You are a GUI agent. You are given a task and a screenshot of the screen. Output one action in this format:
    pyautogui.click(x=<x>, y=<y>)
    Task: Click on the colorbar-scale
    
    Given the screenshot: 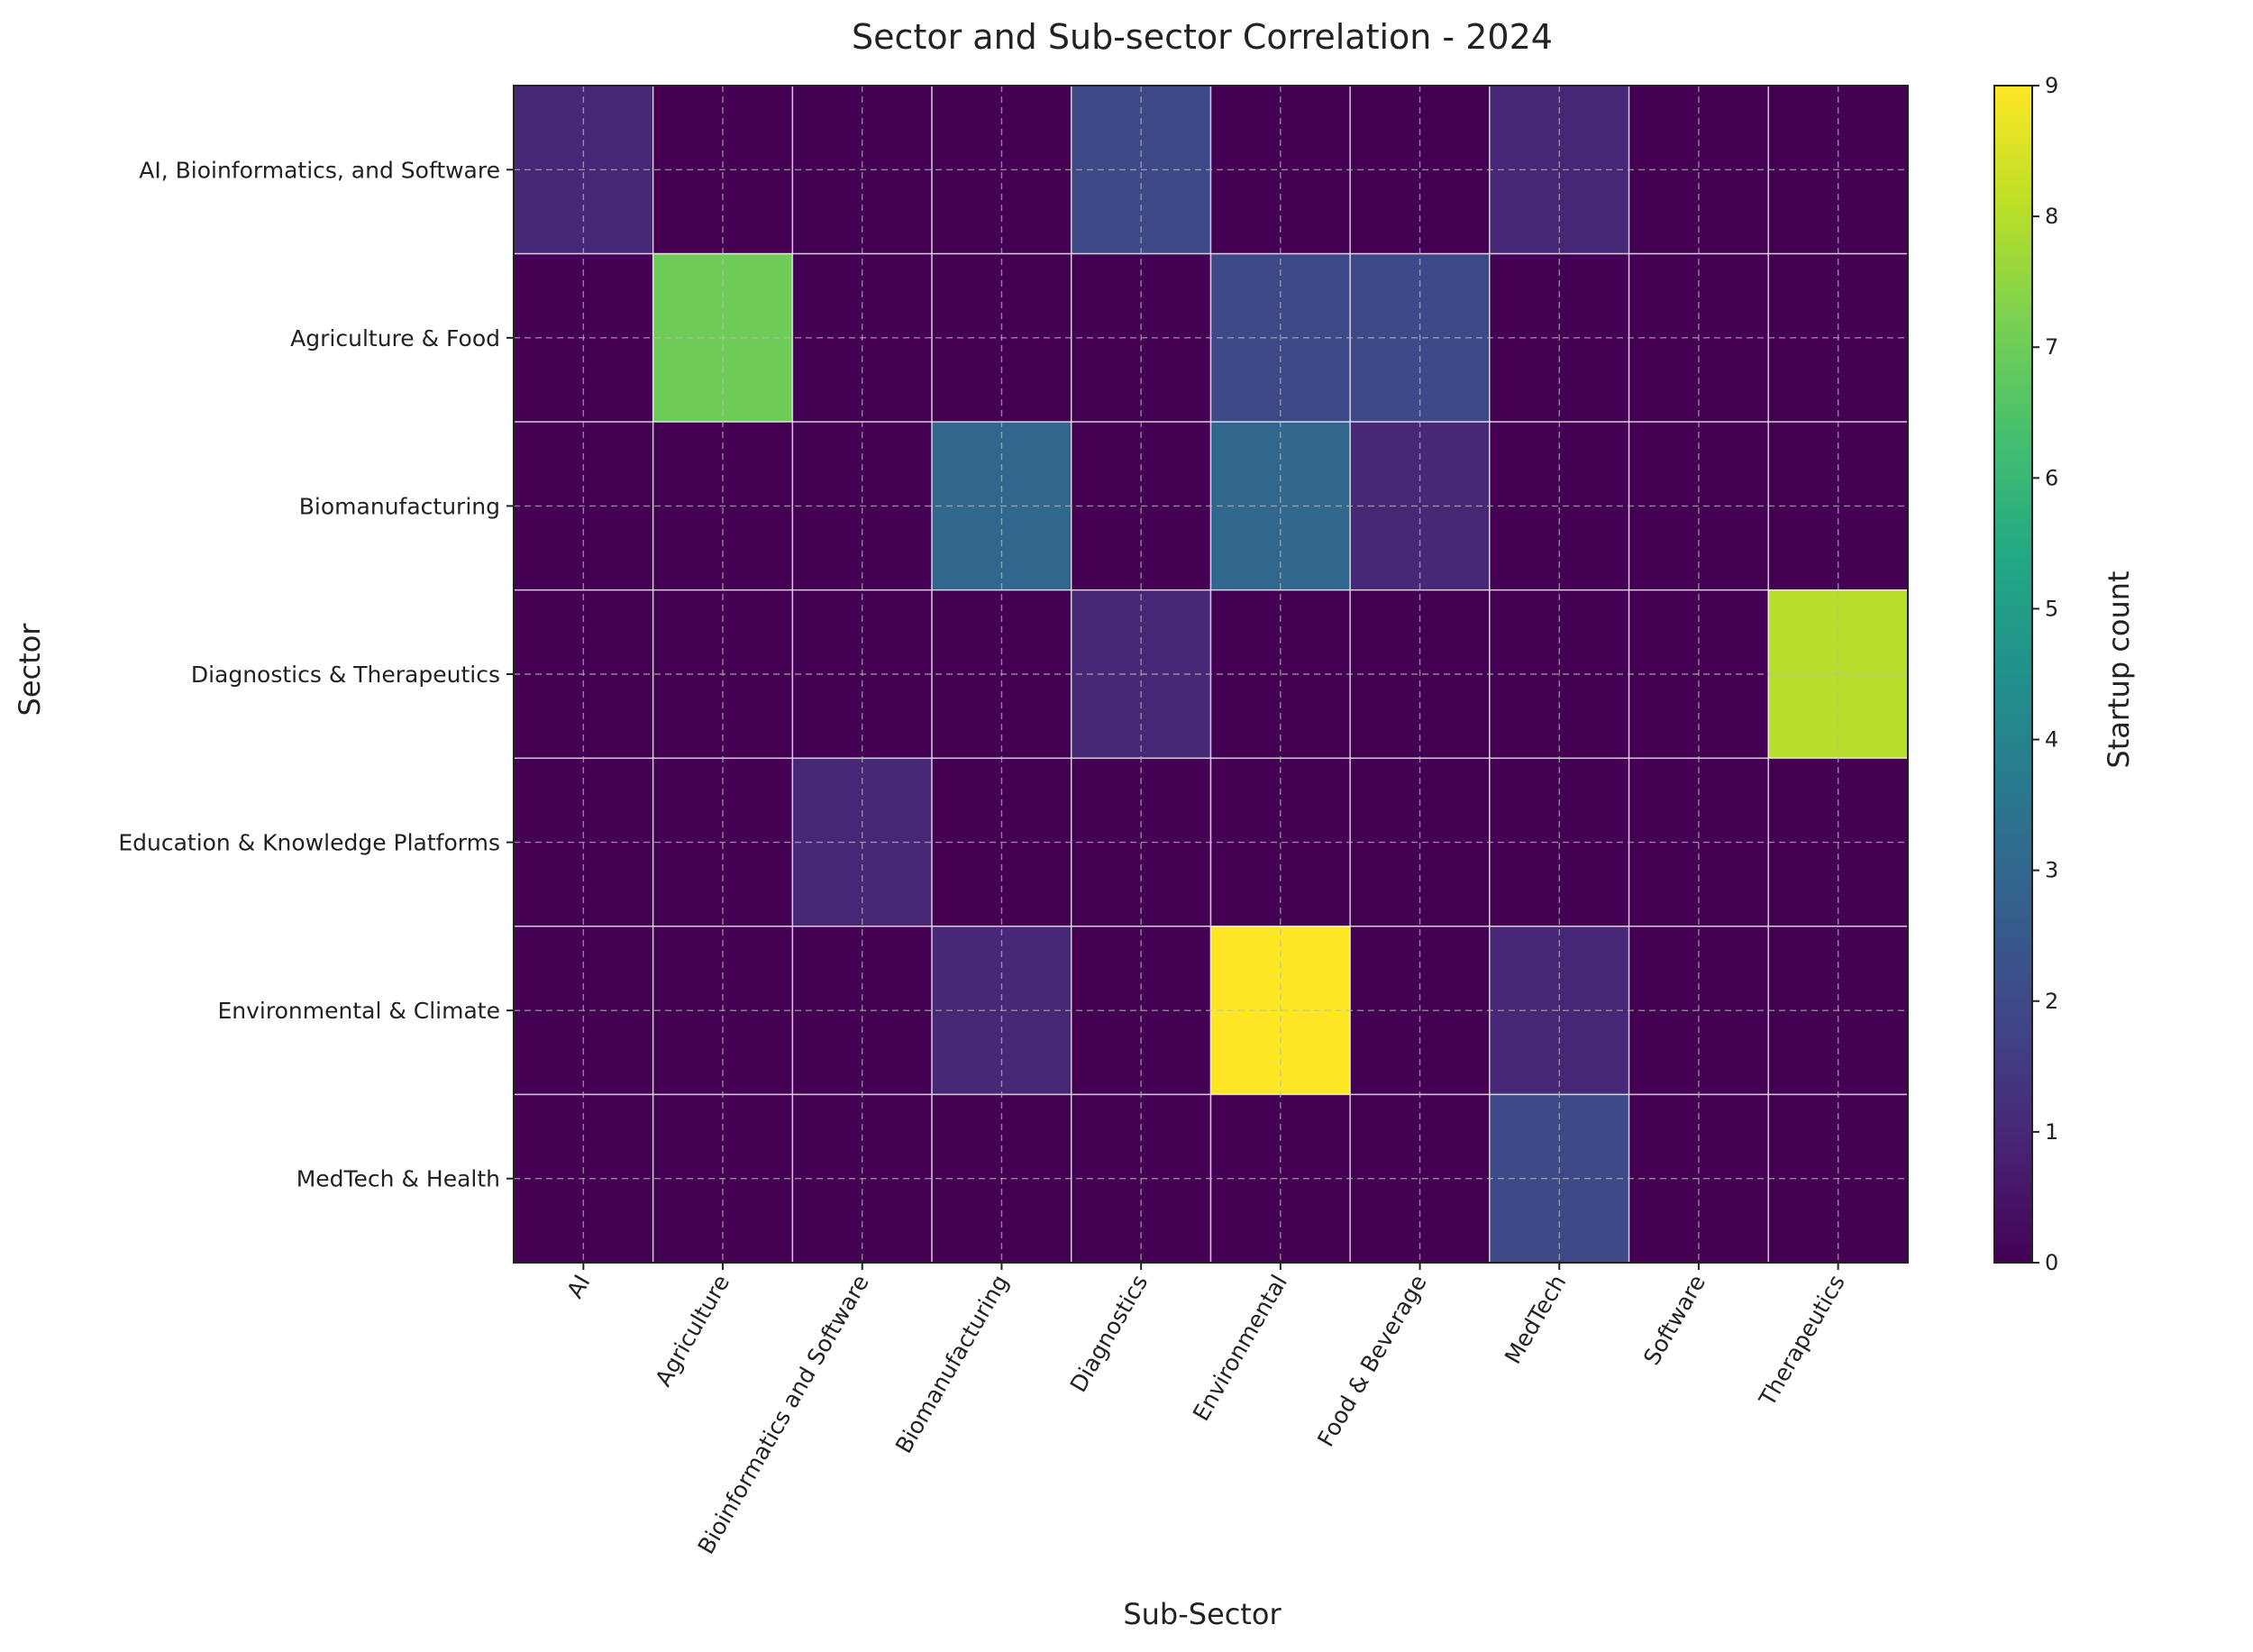 What is the action you would take?
    pyautogui.click(x=2013, y=675)
    